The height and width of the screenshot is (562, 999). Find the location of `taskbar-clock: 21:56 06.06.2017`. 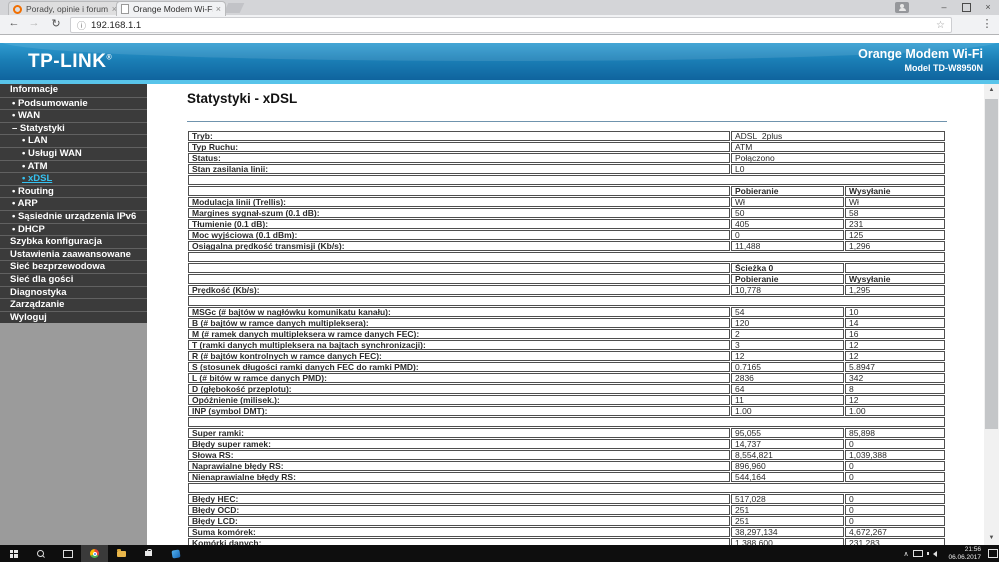

taskbar-clock: 21:56 06.06.2017 is located at coordinates (963, 553).